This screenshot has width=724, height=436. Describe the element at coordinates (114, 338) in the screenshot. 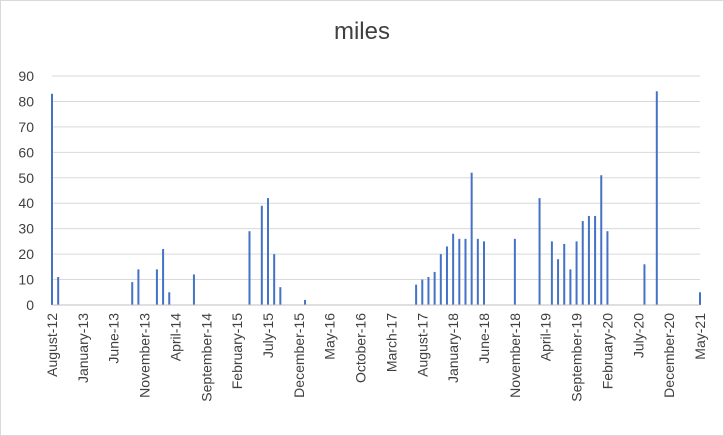

I see `x-tick-label: June-13` at that location.